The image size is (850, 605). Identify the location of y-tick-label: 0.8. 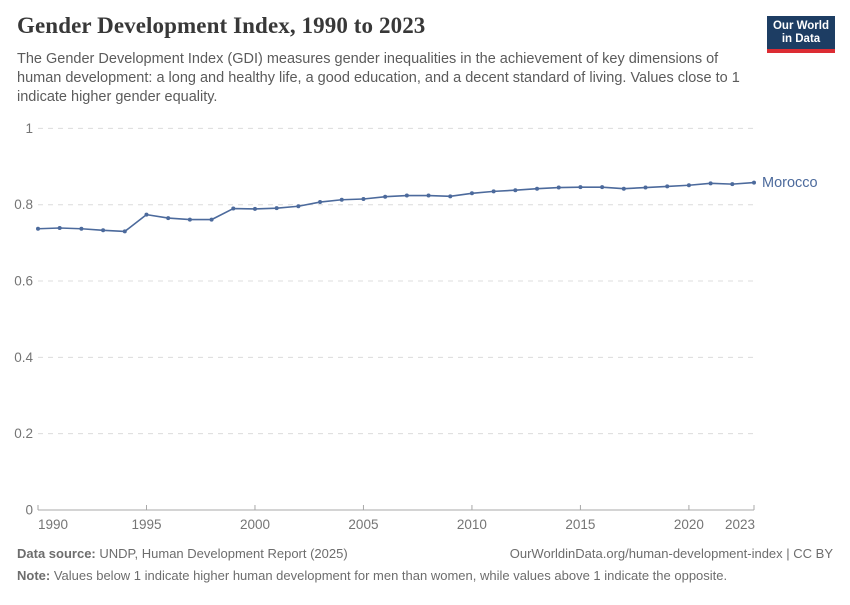
(23, 204).